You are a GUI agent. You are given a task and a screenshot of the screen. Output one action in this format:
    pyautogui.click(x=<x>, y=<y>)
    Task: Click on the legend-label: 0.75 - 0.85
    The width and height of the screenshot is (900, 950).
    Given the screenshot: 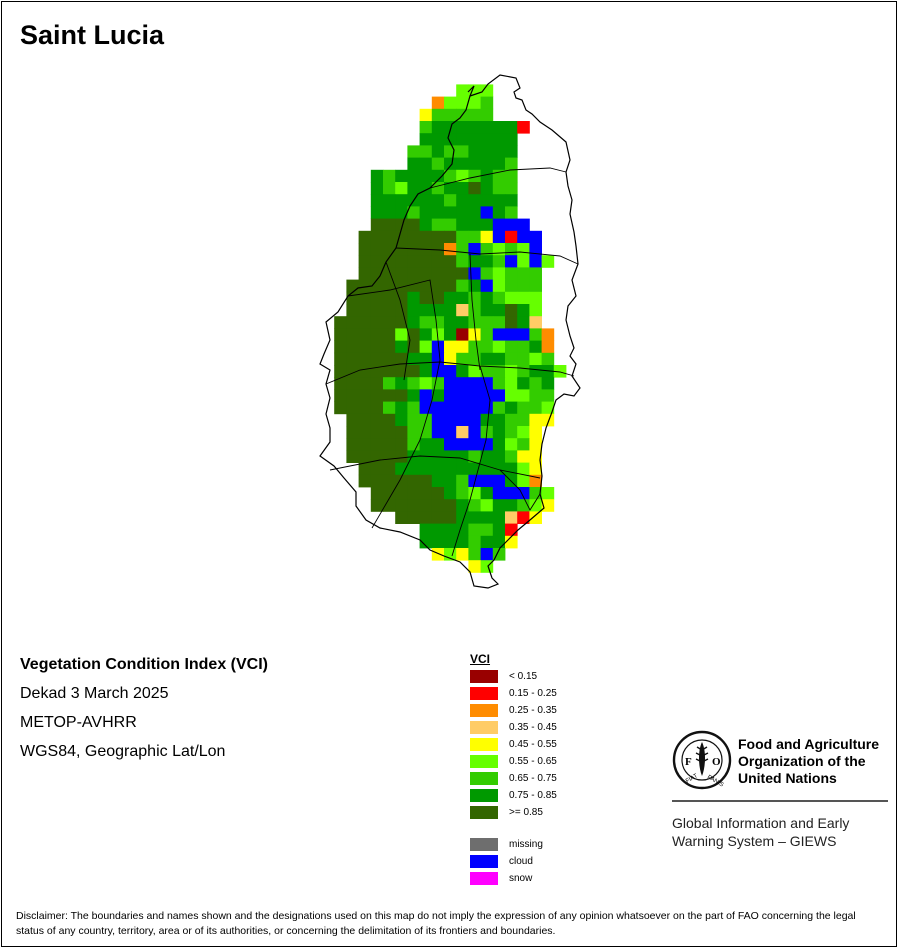 What is the action you would take?
    pyautogui.click(x=533, y=795)
    